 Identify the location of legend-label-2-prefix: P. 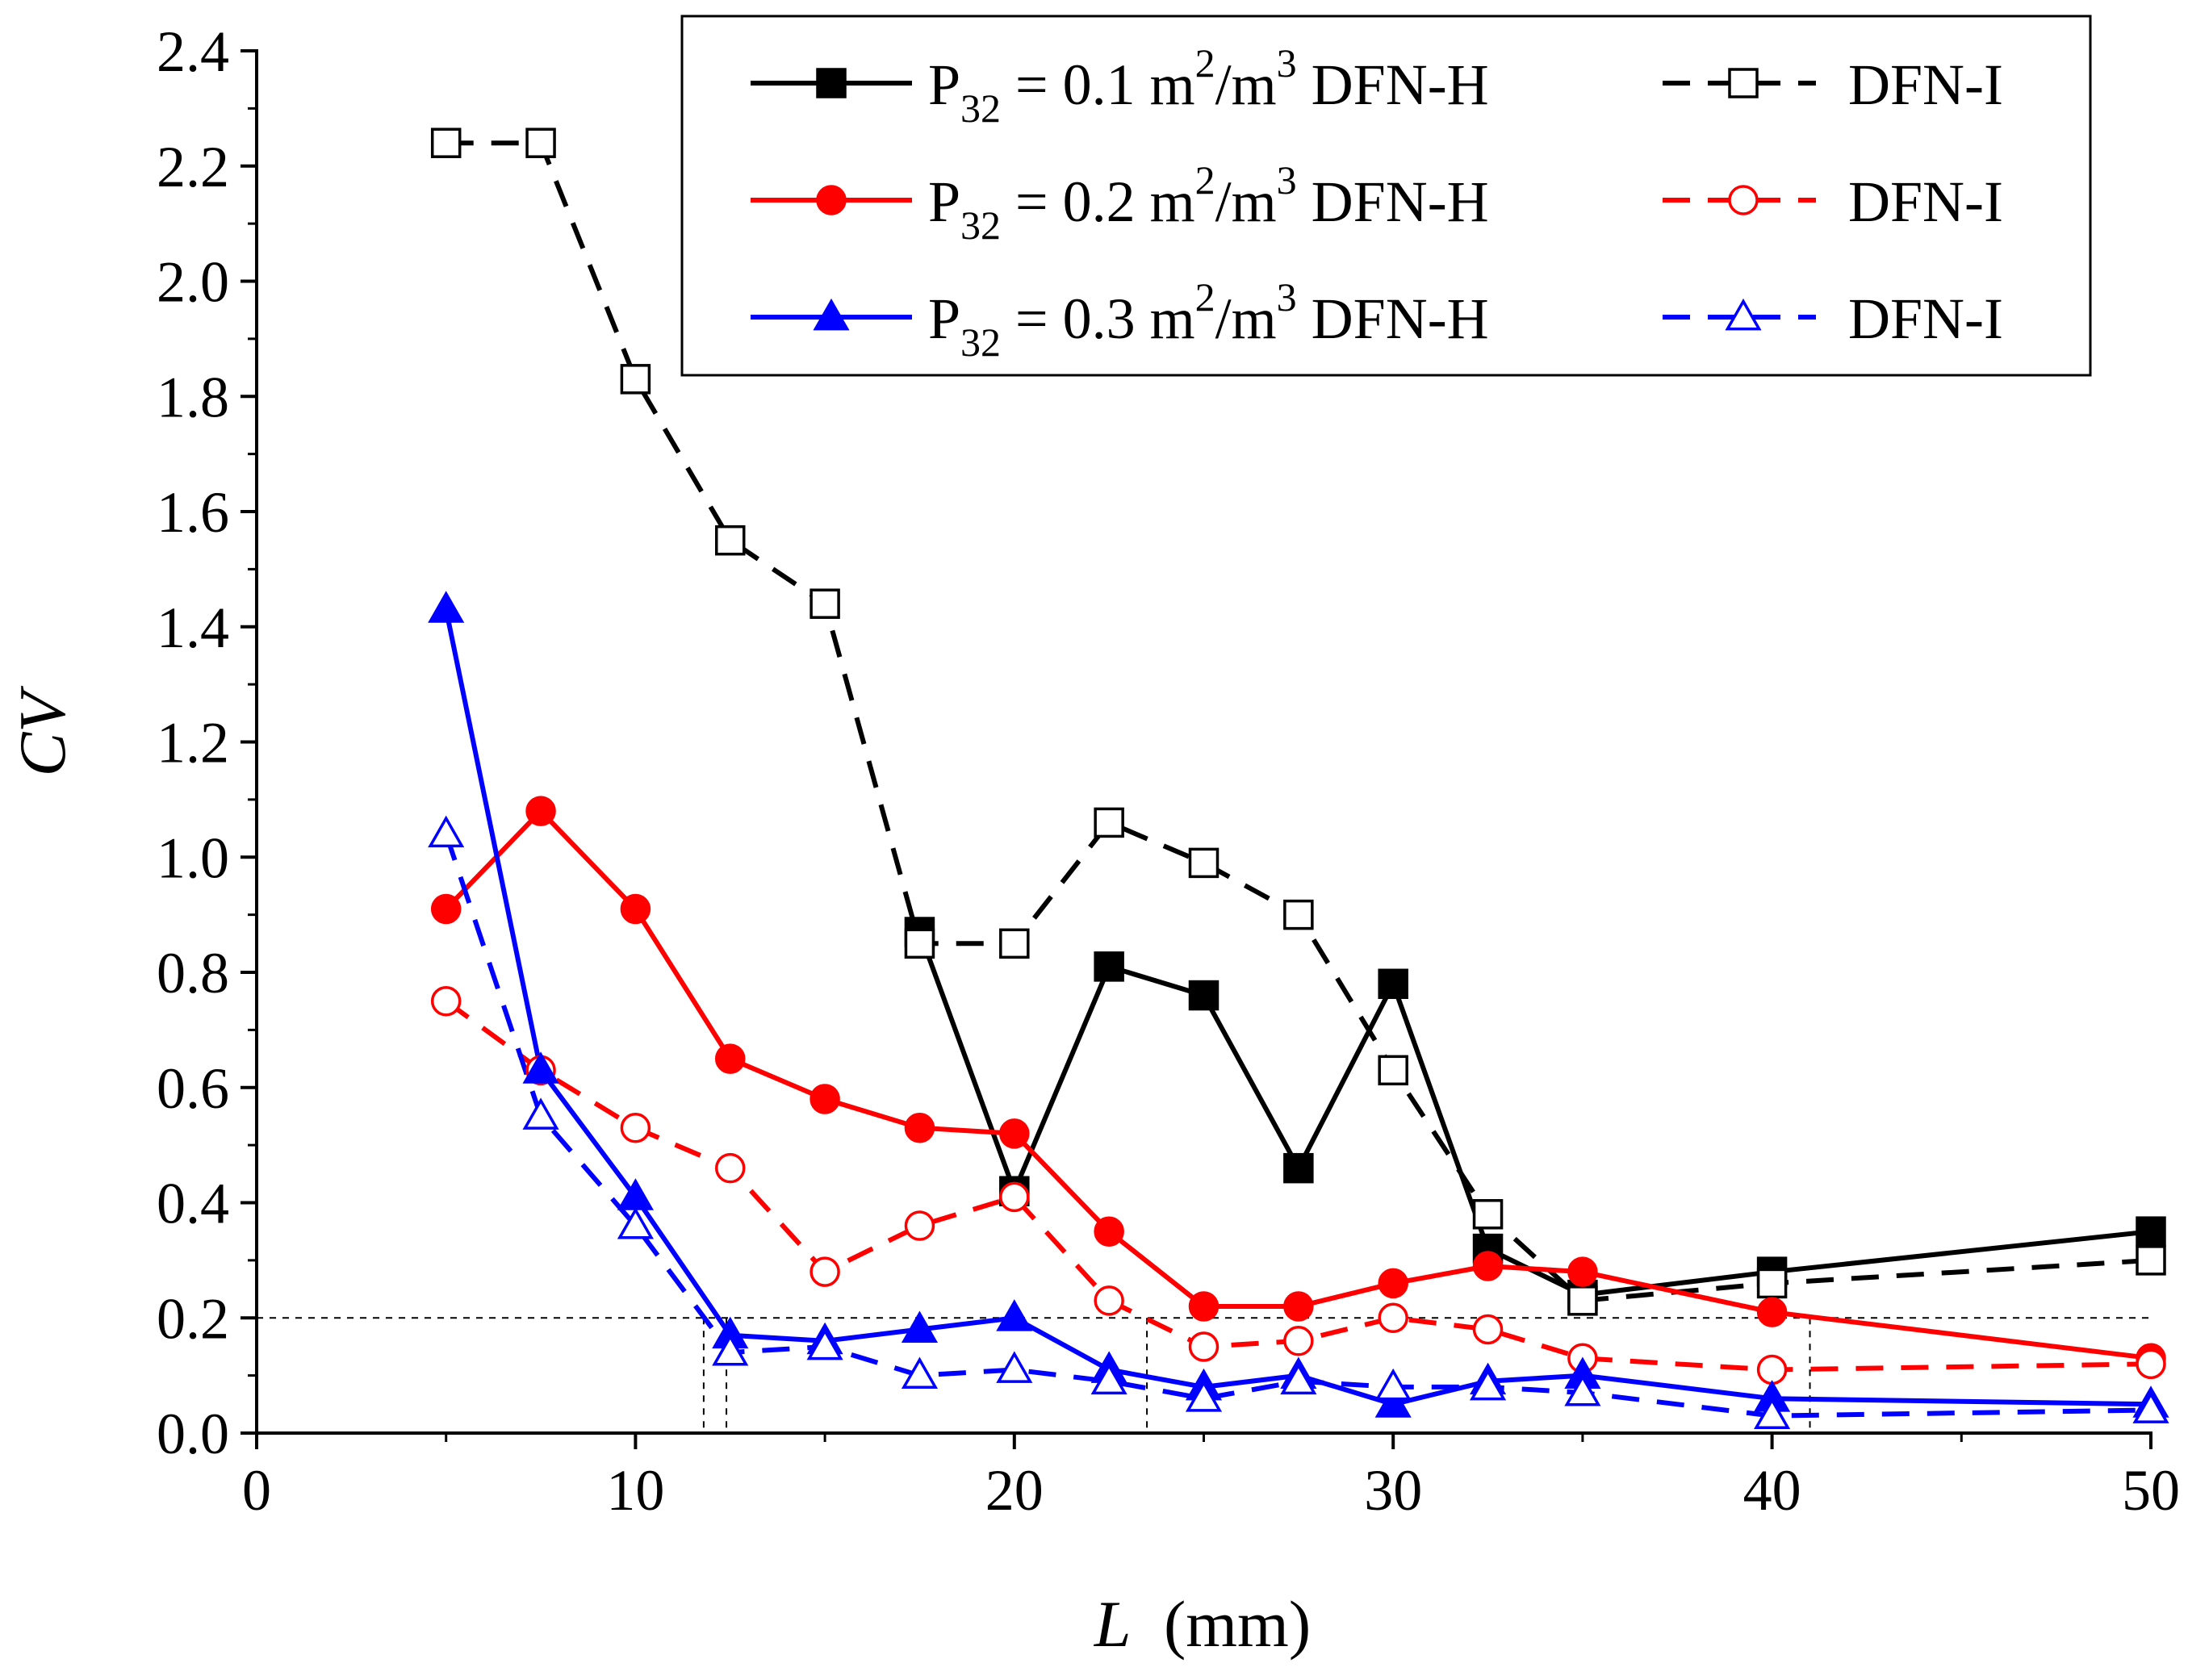
(944, 319).